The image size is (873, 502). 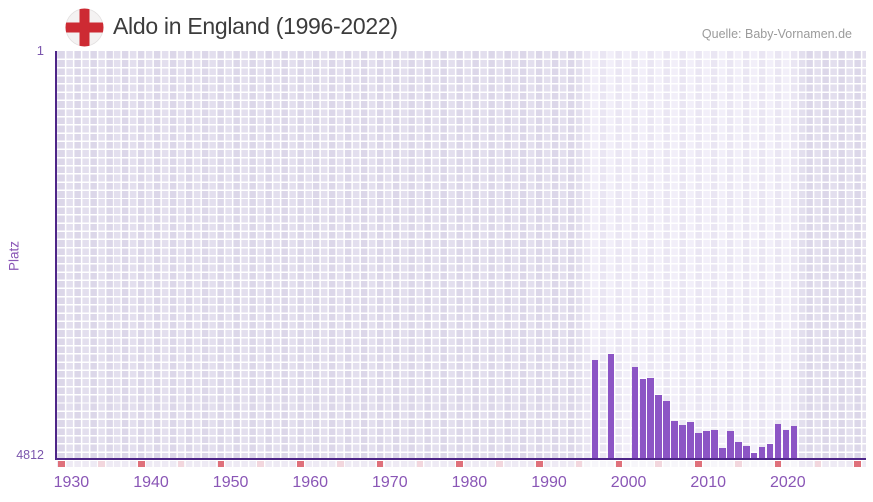 What do you see at coordinates (754, 455) in the screenshot?
I see `bar-2017` at bounding box center [754, 455].